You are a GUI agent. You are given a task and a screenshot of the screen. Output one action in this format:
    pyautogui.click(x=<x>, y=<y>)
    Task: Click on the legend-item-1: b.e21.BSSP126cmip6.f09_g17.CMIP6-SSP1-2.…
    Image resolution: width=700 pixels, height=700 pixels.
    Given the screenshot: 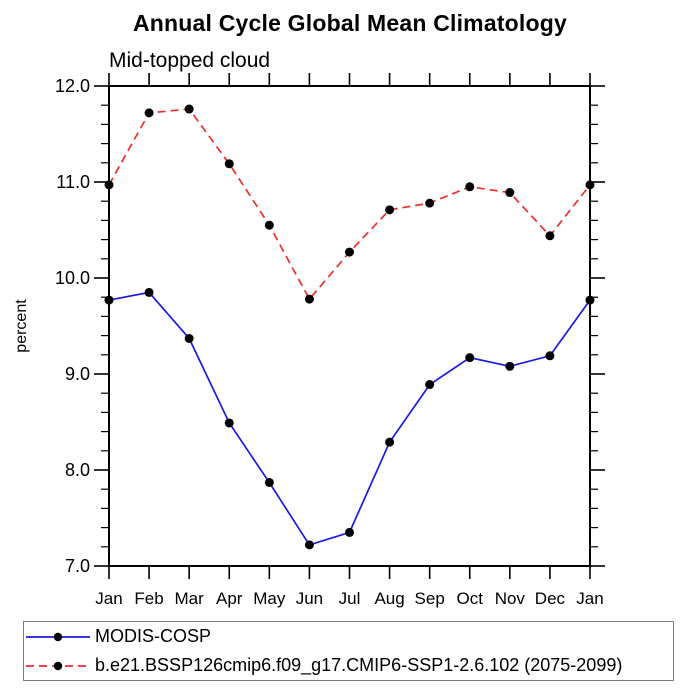 What is the action you would take?
    pyautogui.click(x=348, y=666)
    